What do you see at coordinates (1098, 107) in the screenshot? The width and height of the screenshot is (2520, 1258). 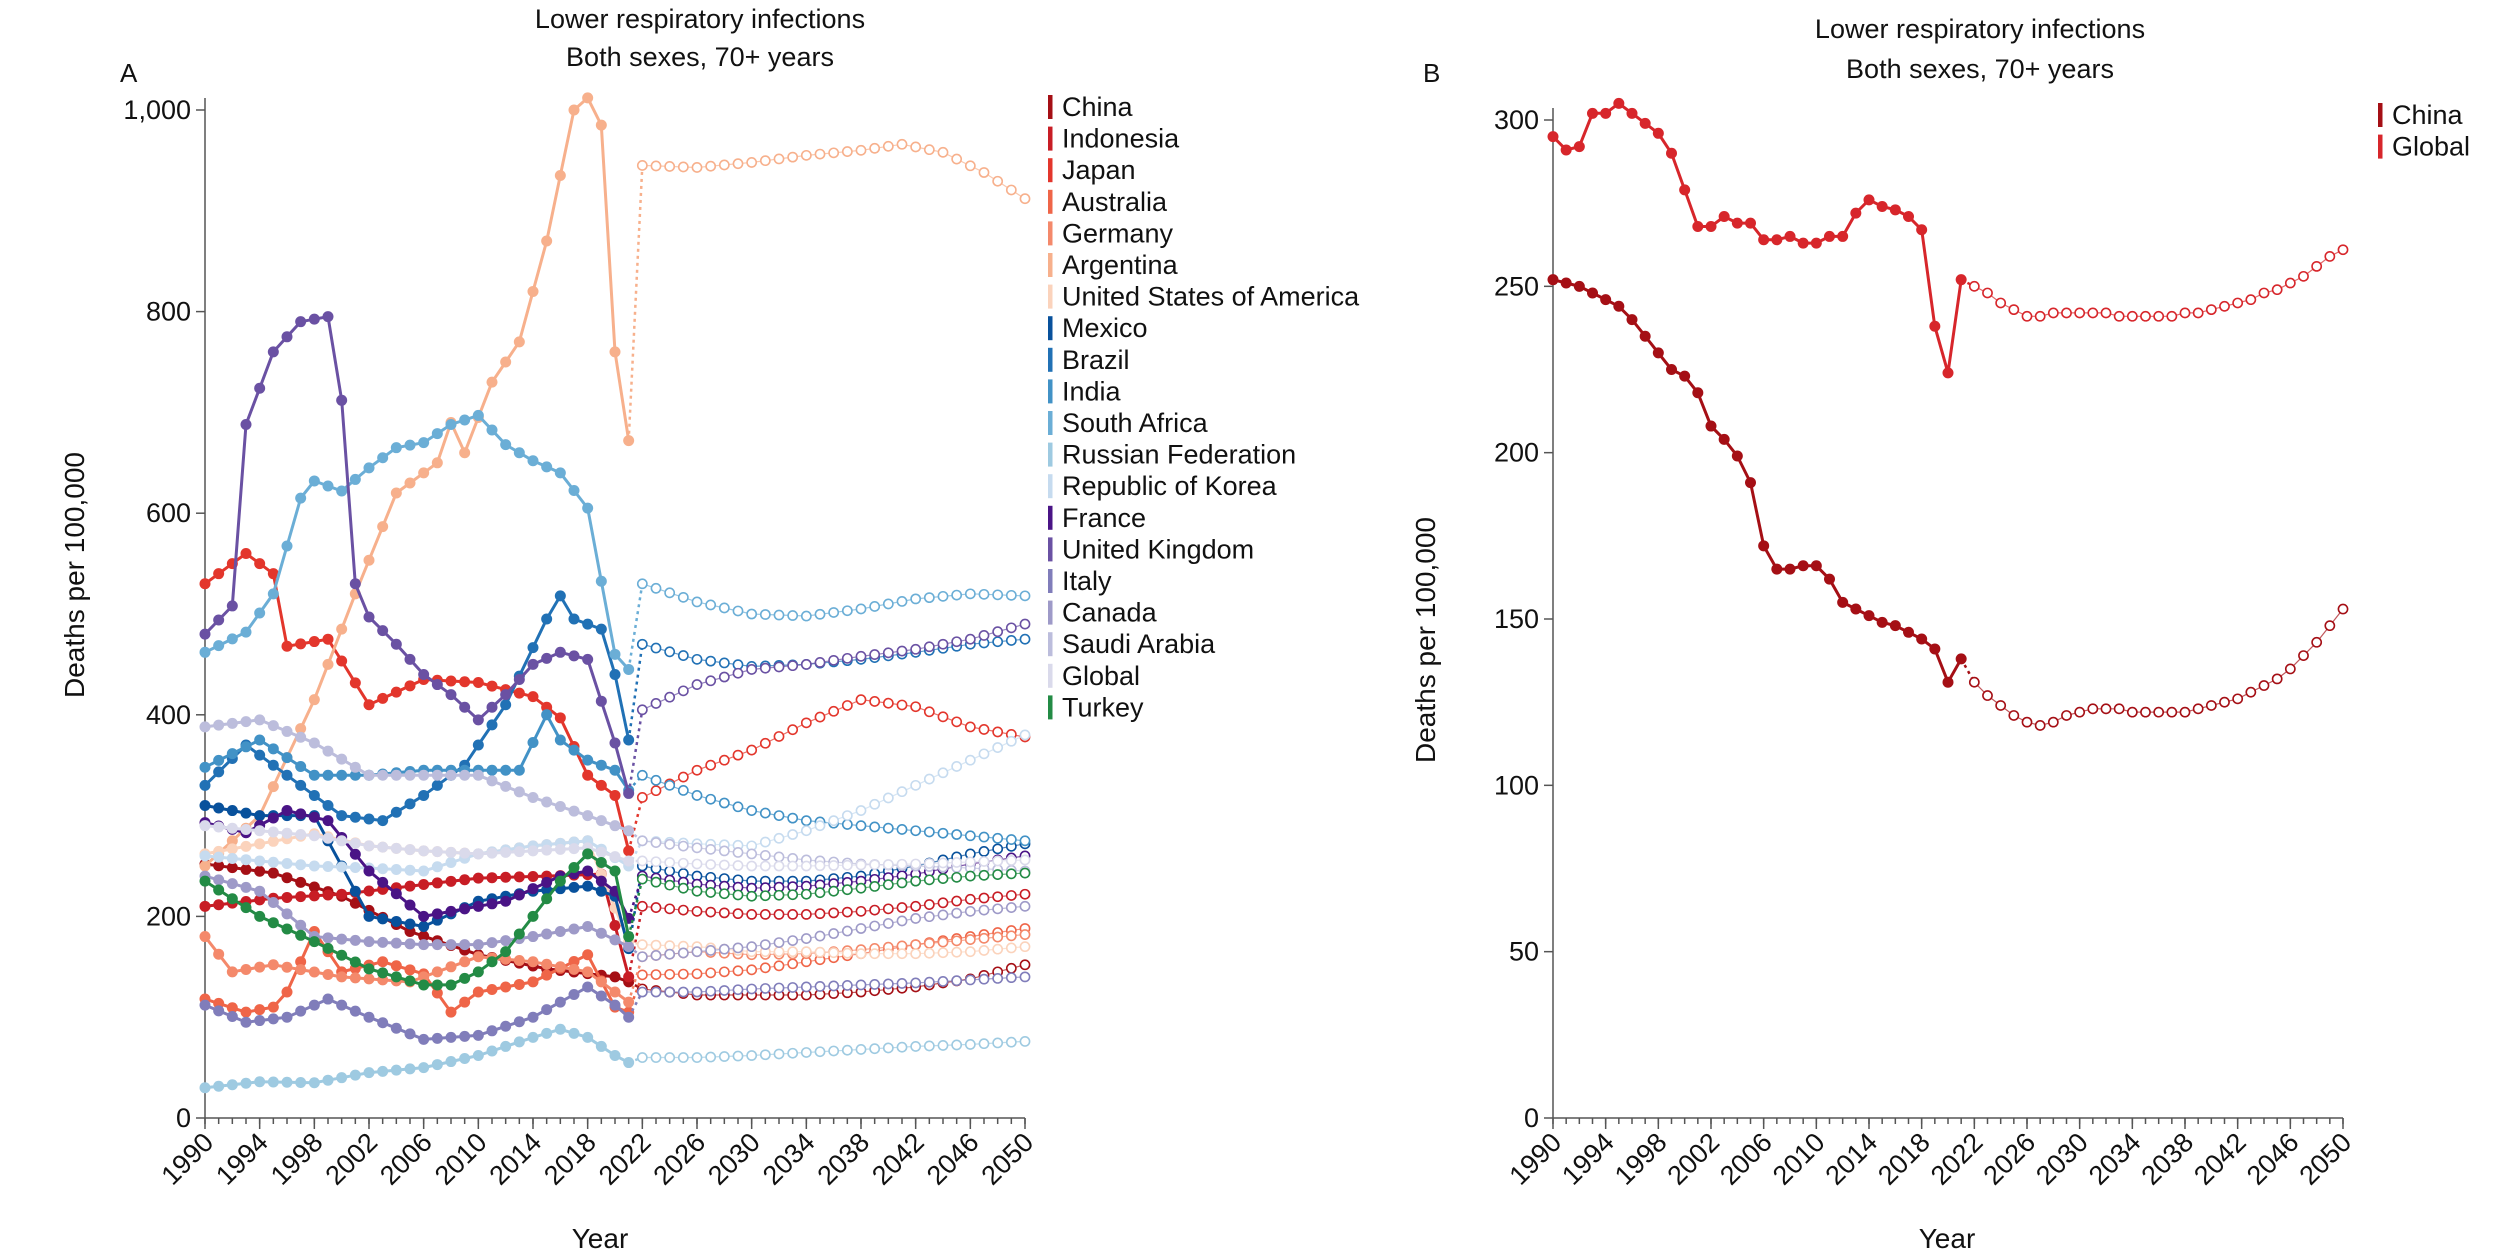 I see `panel-a-legend-label-china: China` at bounding box center [1098, 107].